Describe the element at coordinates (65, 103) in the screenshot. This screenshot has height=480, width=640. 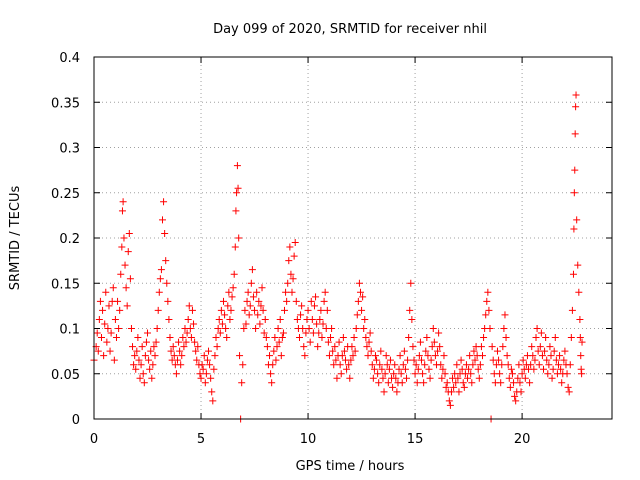
I see `y-tick-label: 0.35` at that location.